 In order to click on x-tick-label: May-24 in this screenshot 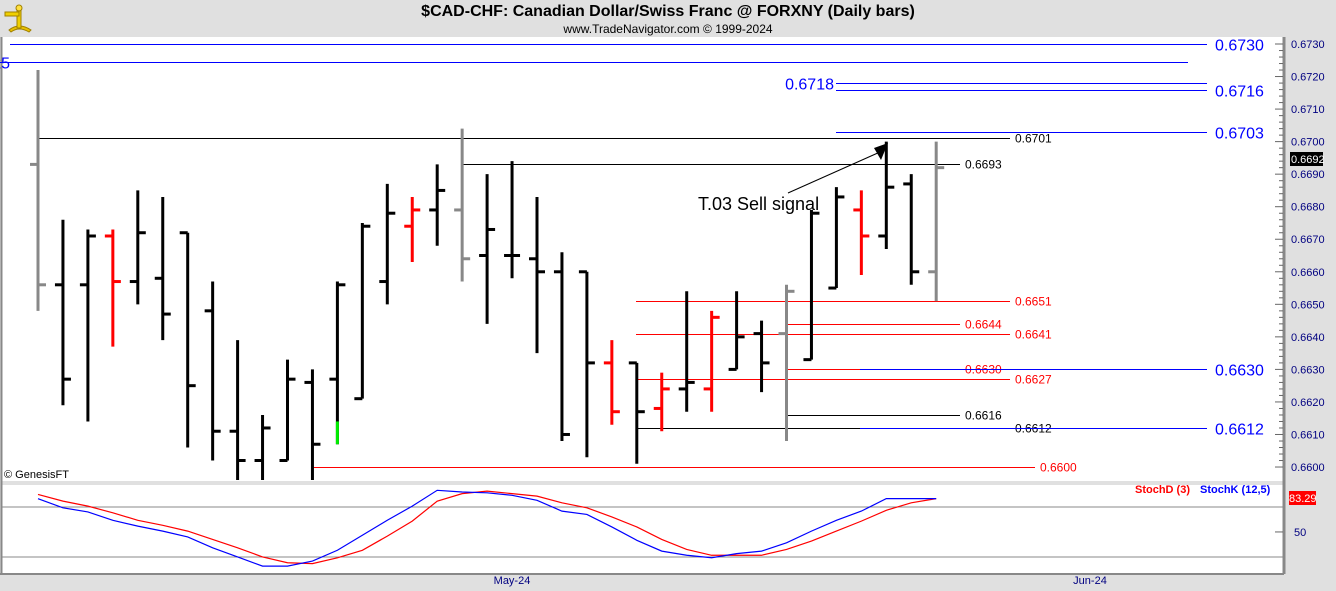, I will do `click(512, 581)`.